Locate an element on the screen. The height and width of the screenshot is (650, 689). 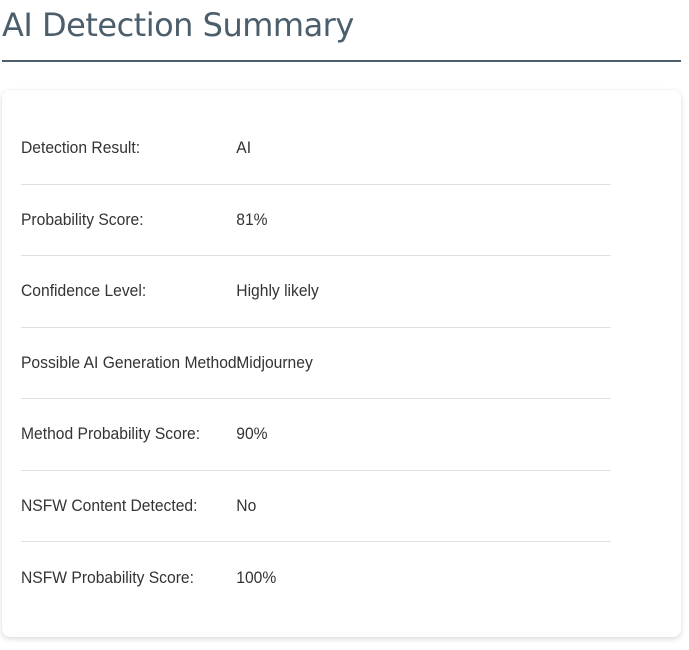
row-value: Highly likely is located at coordinates (277, 291).